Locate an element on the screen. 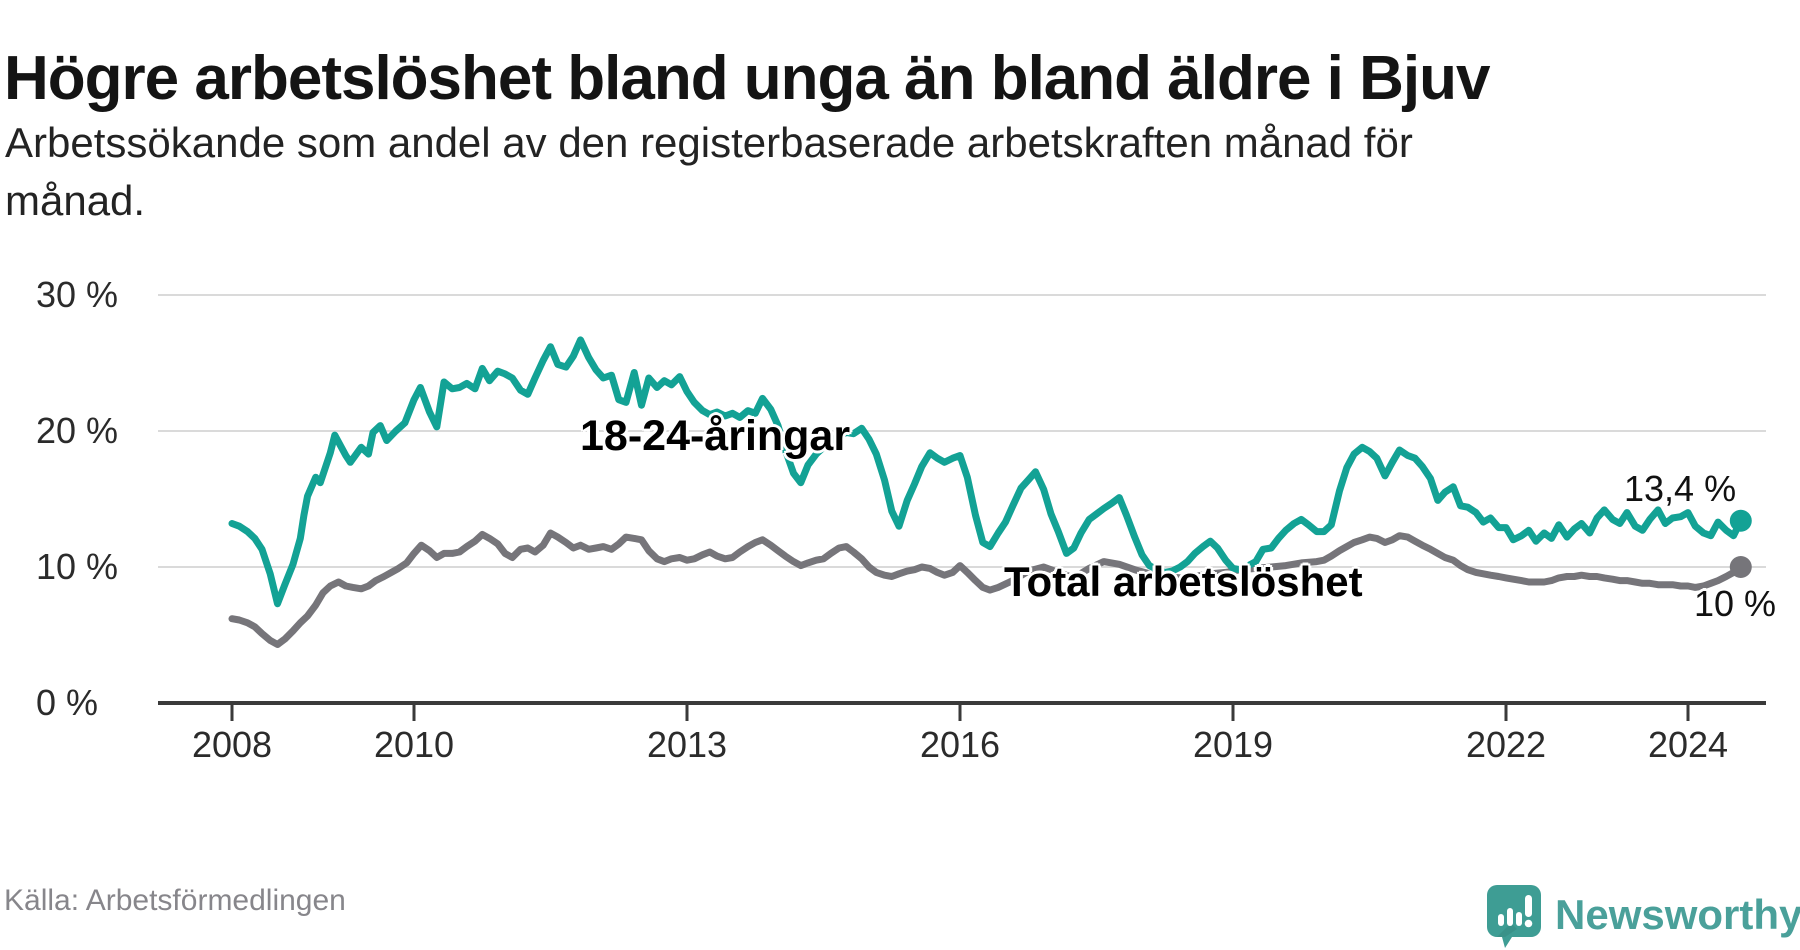  newsworthy-logo: Newsworthy is located at coordinates (1643, 917).